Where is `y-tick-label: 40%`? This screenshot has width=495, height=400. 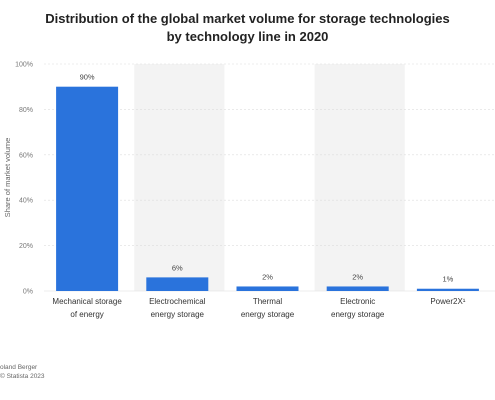
y-tick-label: 40% is located at coordinates (26, 201).